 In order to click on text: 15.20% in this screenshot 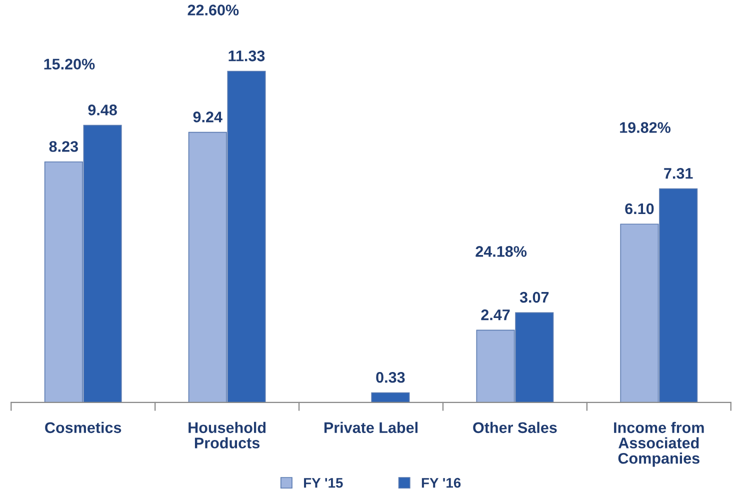, I will do `click(69, 64)`.